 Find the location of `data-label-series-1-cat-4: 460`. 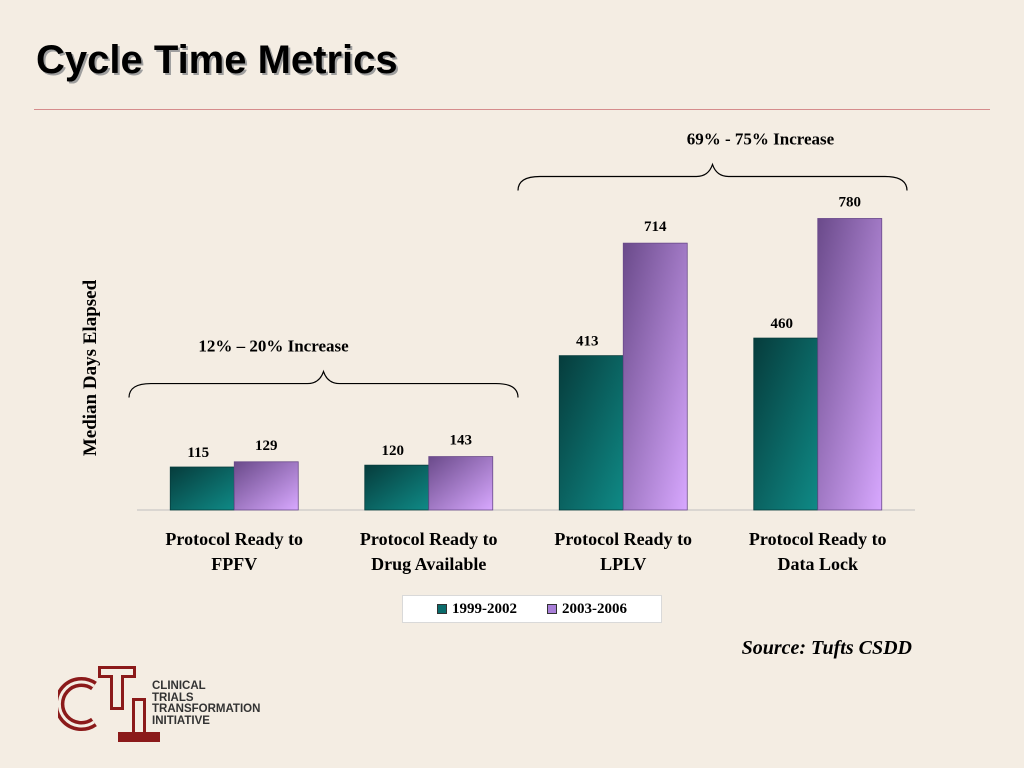

data-label-series-1-cat-4: 460 is located at coordinates (782, 324).